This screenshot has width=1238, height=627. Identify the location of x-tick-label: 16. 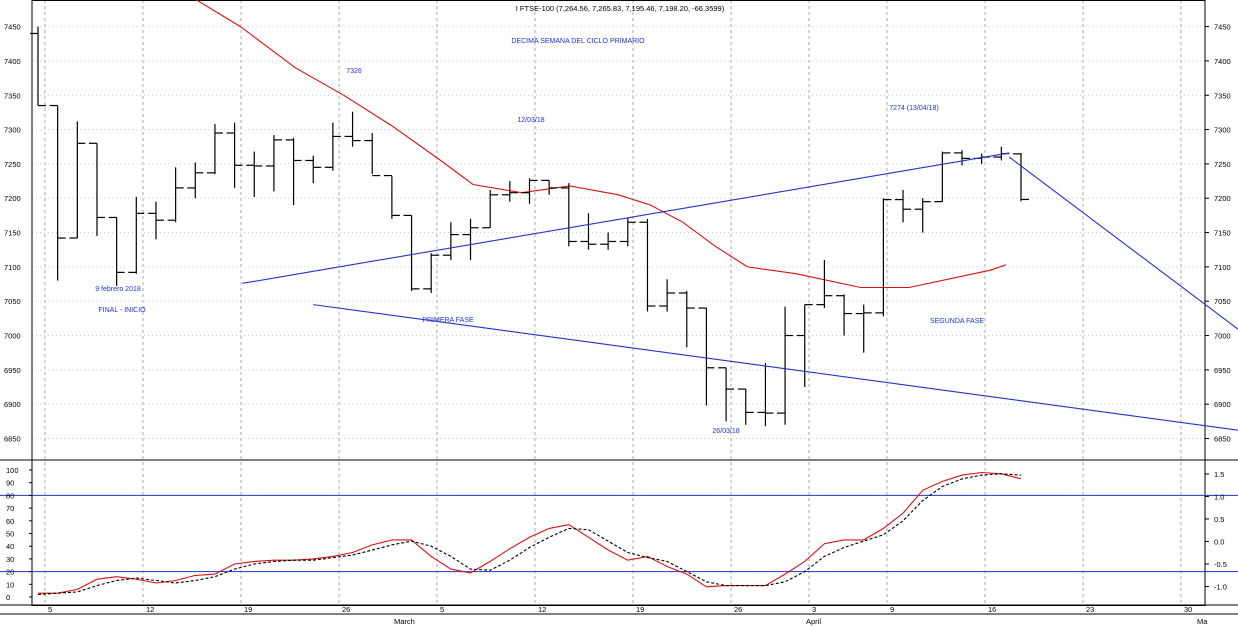
(992, 609).